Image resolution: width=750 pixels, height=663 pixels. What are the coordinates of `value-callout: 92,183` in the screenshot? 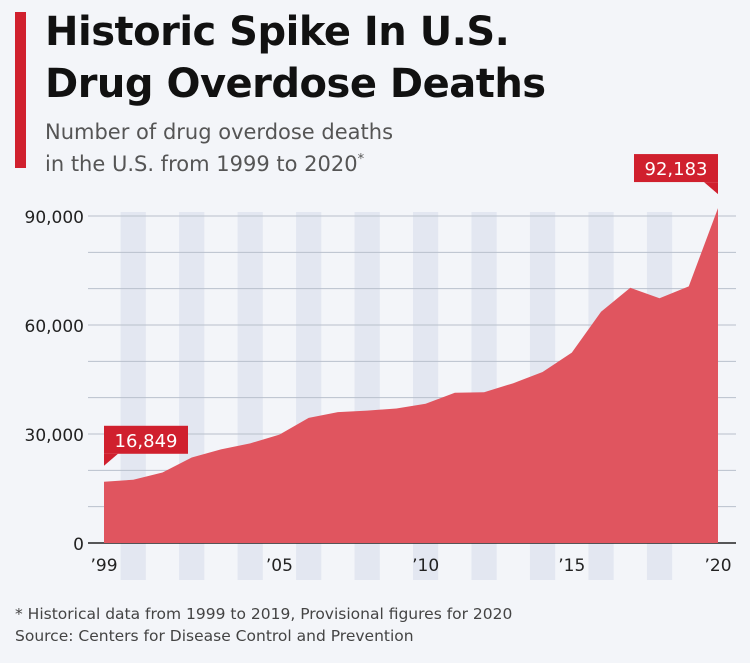 It's located at (676, 174).